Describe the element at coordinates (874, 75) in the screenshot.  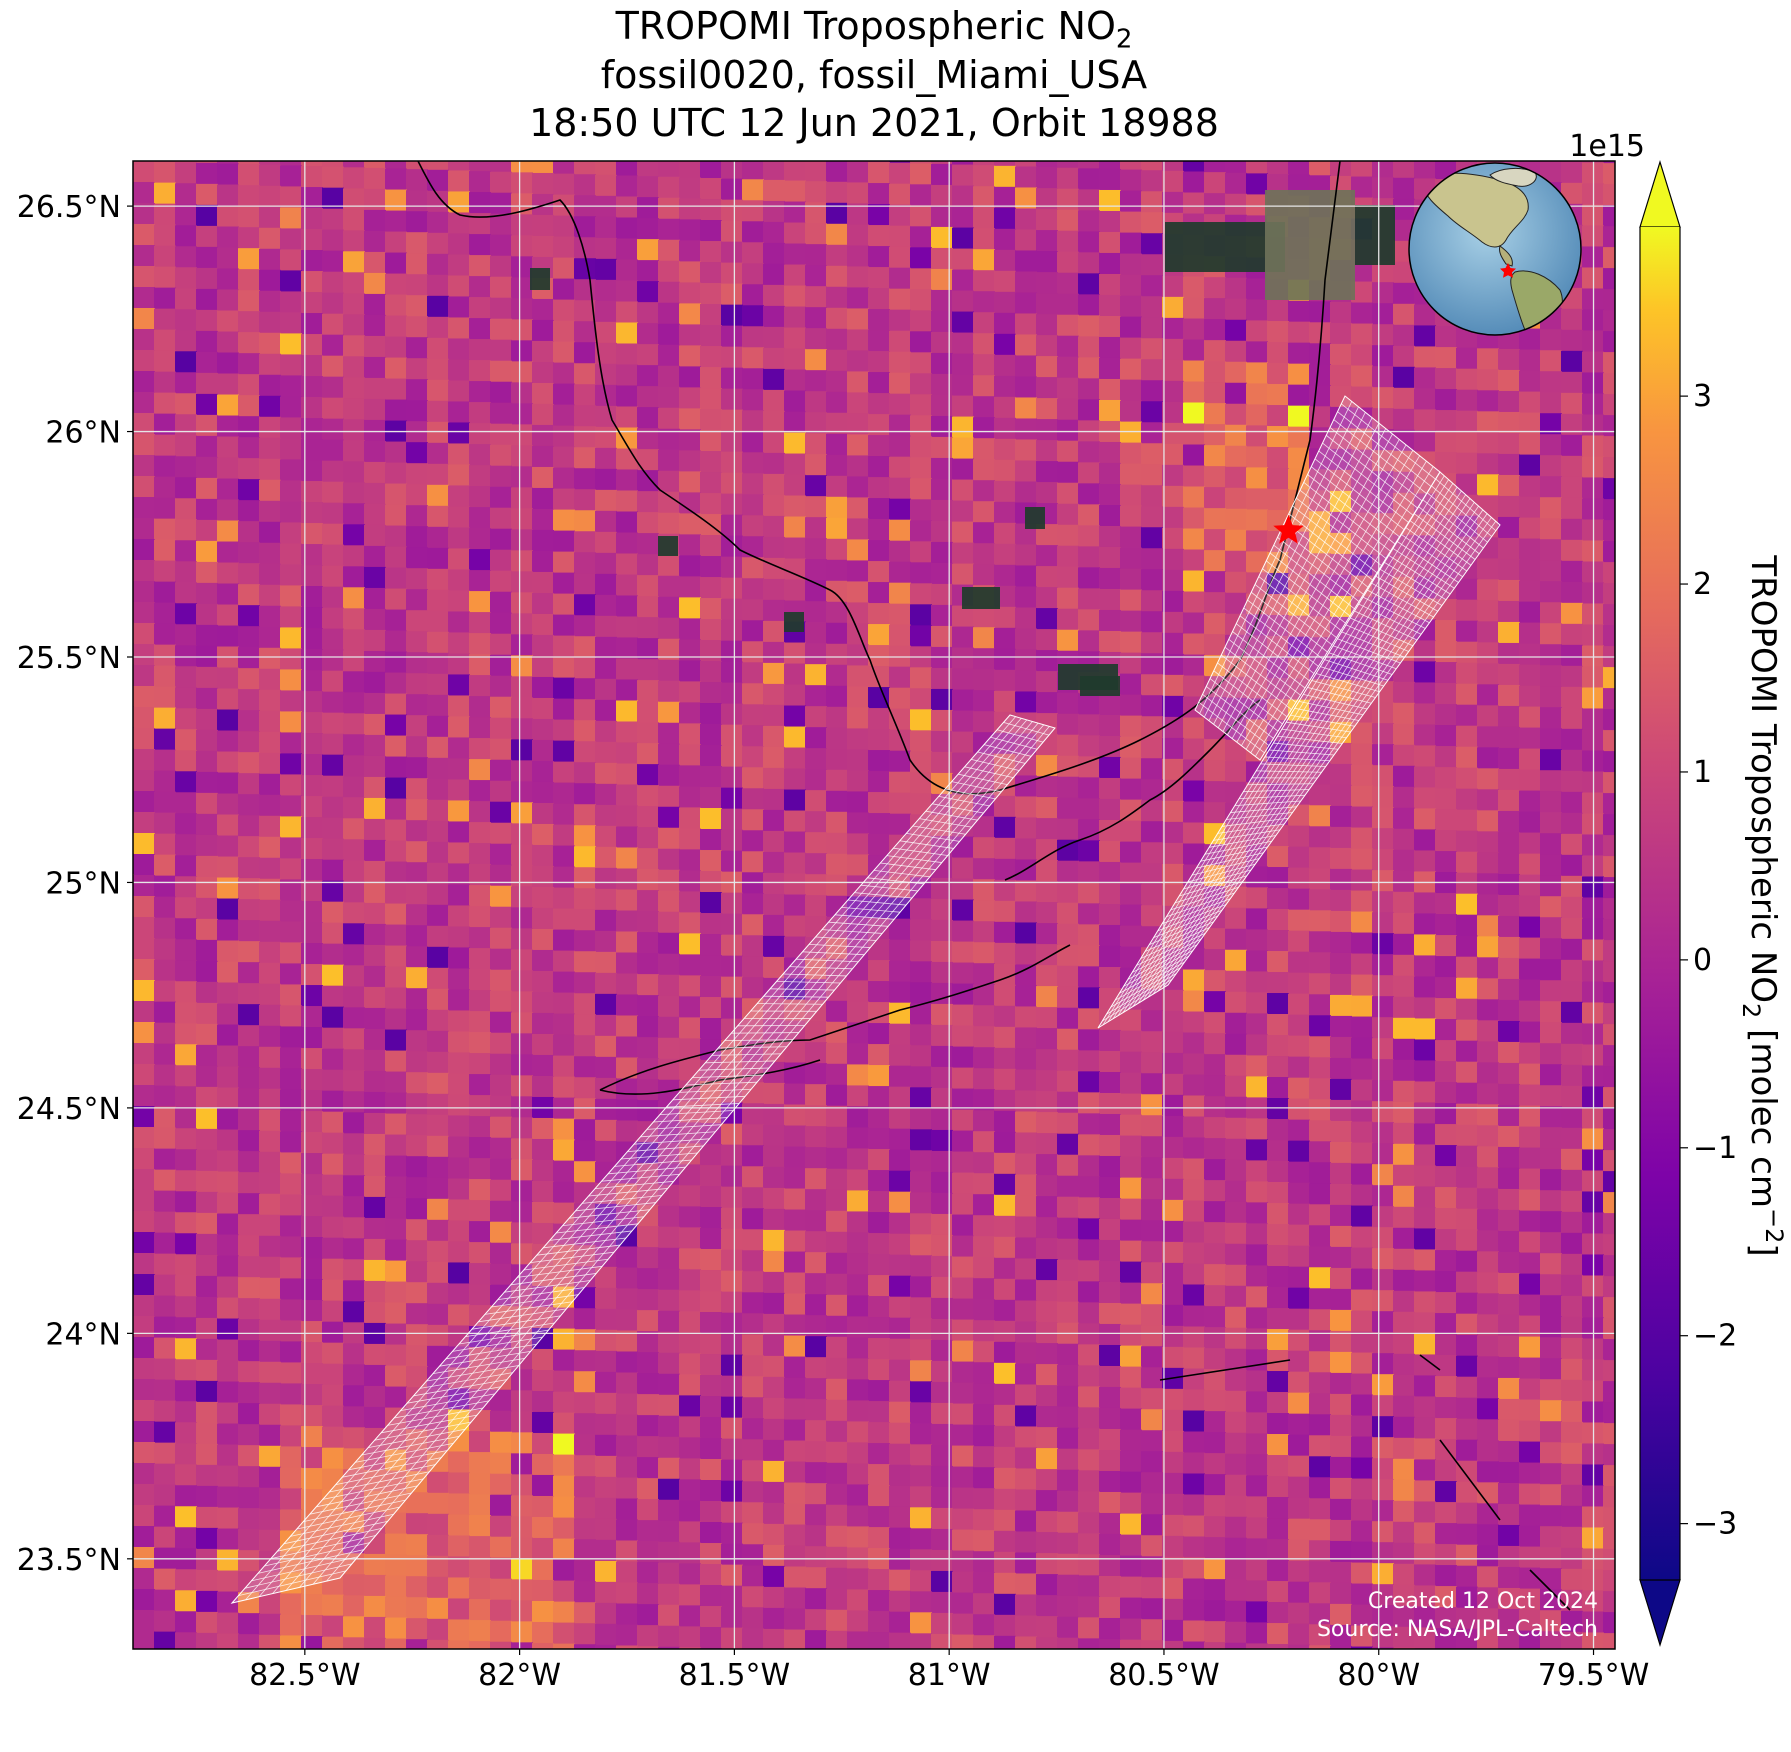
I see `map-title-line2: fossil0020, fossil_Miami_USA` at that location.